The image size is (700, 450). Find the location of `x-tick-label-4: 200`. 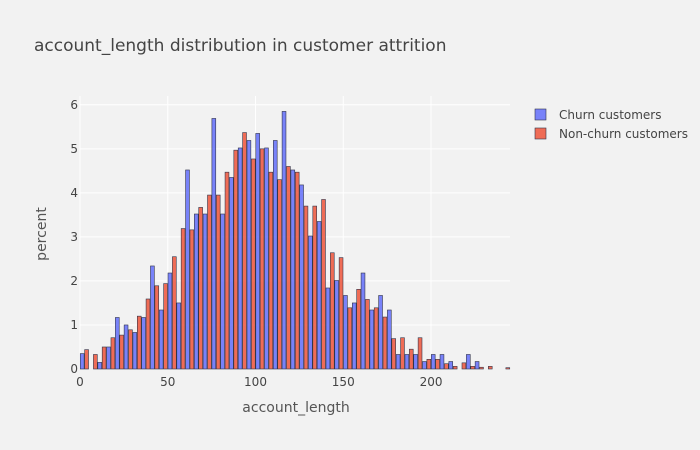

x-tick-label-4: 200 is located at coordinates (431, 382).